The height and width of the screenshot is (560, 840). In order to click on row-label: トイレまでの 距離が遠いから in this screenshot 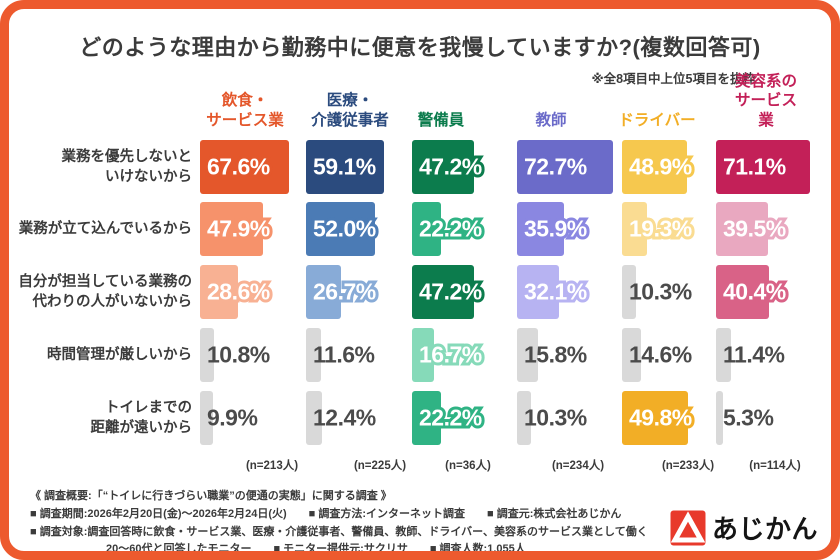, I will do `click(141, 417)`.